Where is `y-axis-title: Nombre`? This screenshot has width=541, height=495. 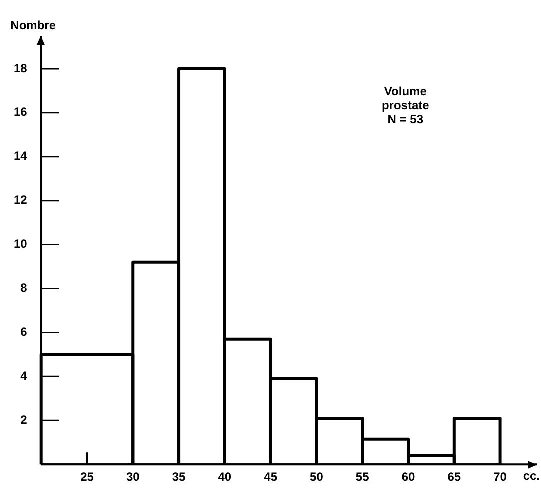
y-axis-title: Nombre is located at coordinates (33, 25).